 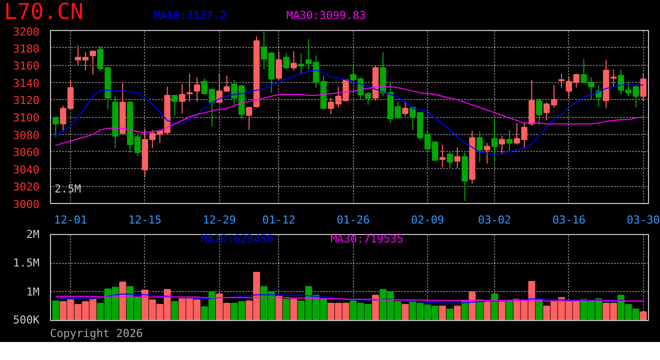 What do you see at coordinates (237, 239) in the screenshot?
I see `text: MA10:623450` at bounding box center [237, 239].